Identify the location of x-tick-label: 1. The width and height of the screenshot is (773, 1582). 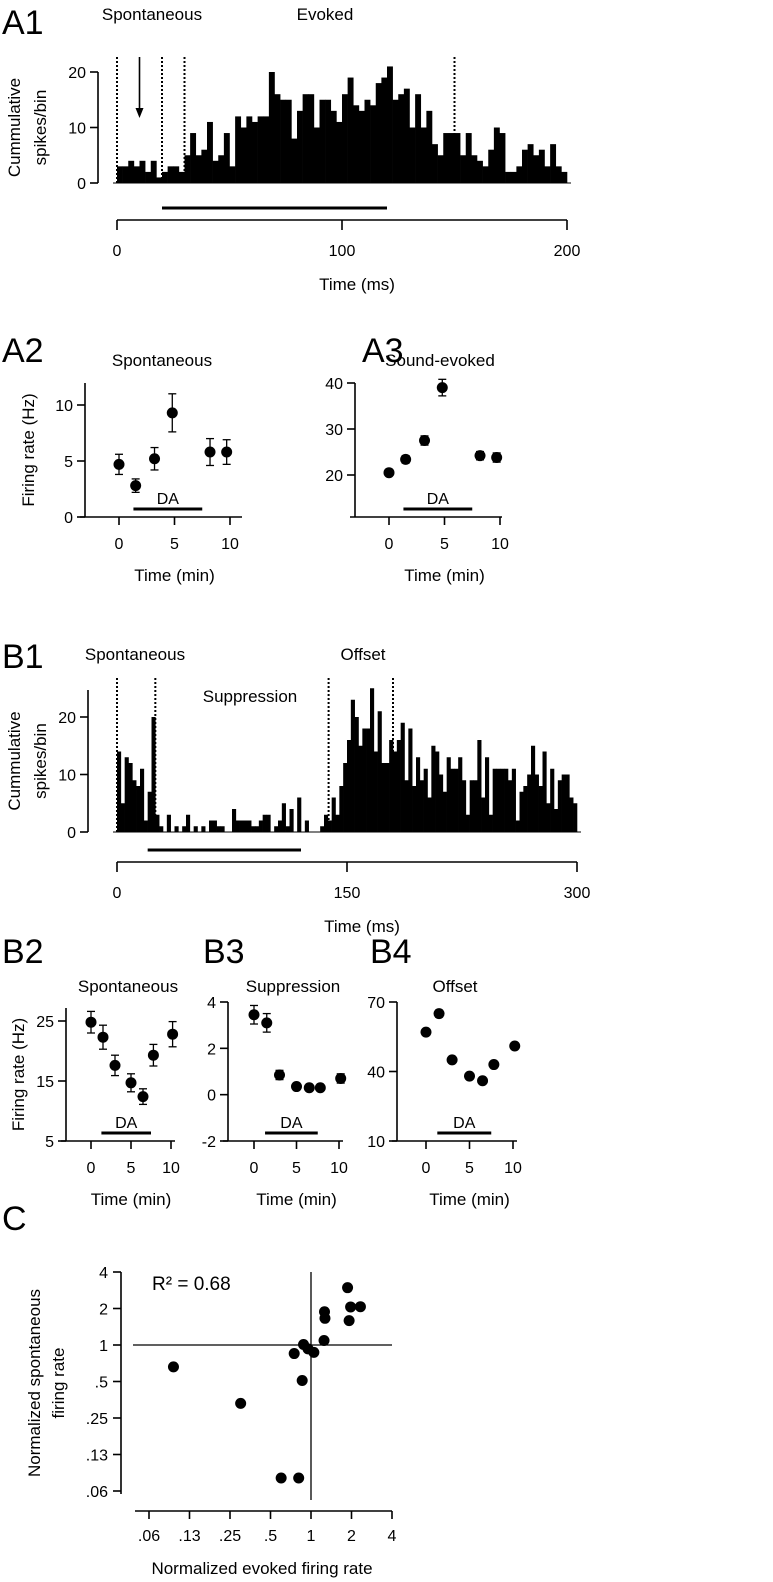
(311, 1536).